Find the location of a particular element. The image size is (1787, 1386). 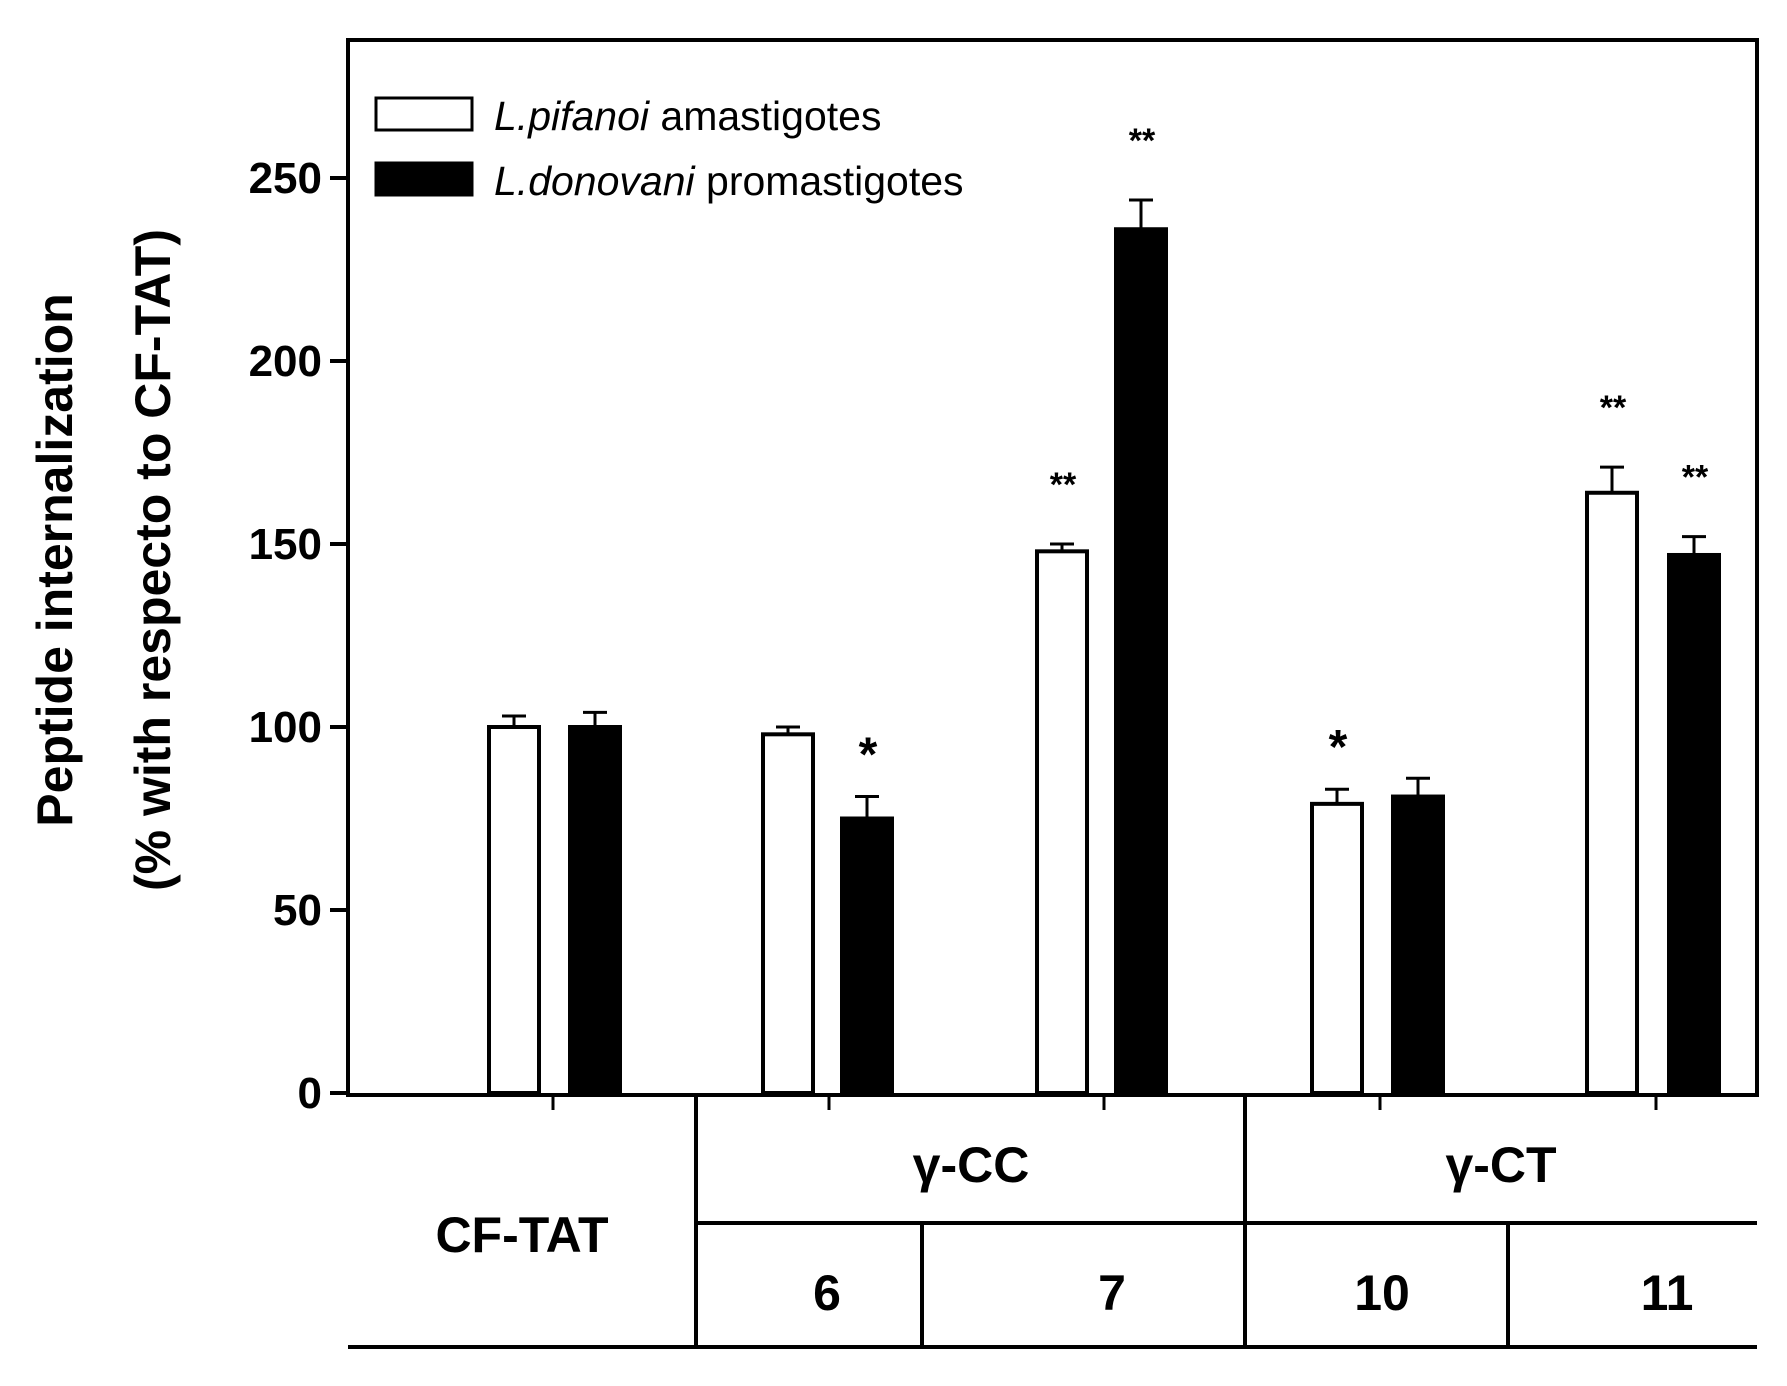

y-axis-title: Peptide internalization is located at coordinates (55, 559).